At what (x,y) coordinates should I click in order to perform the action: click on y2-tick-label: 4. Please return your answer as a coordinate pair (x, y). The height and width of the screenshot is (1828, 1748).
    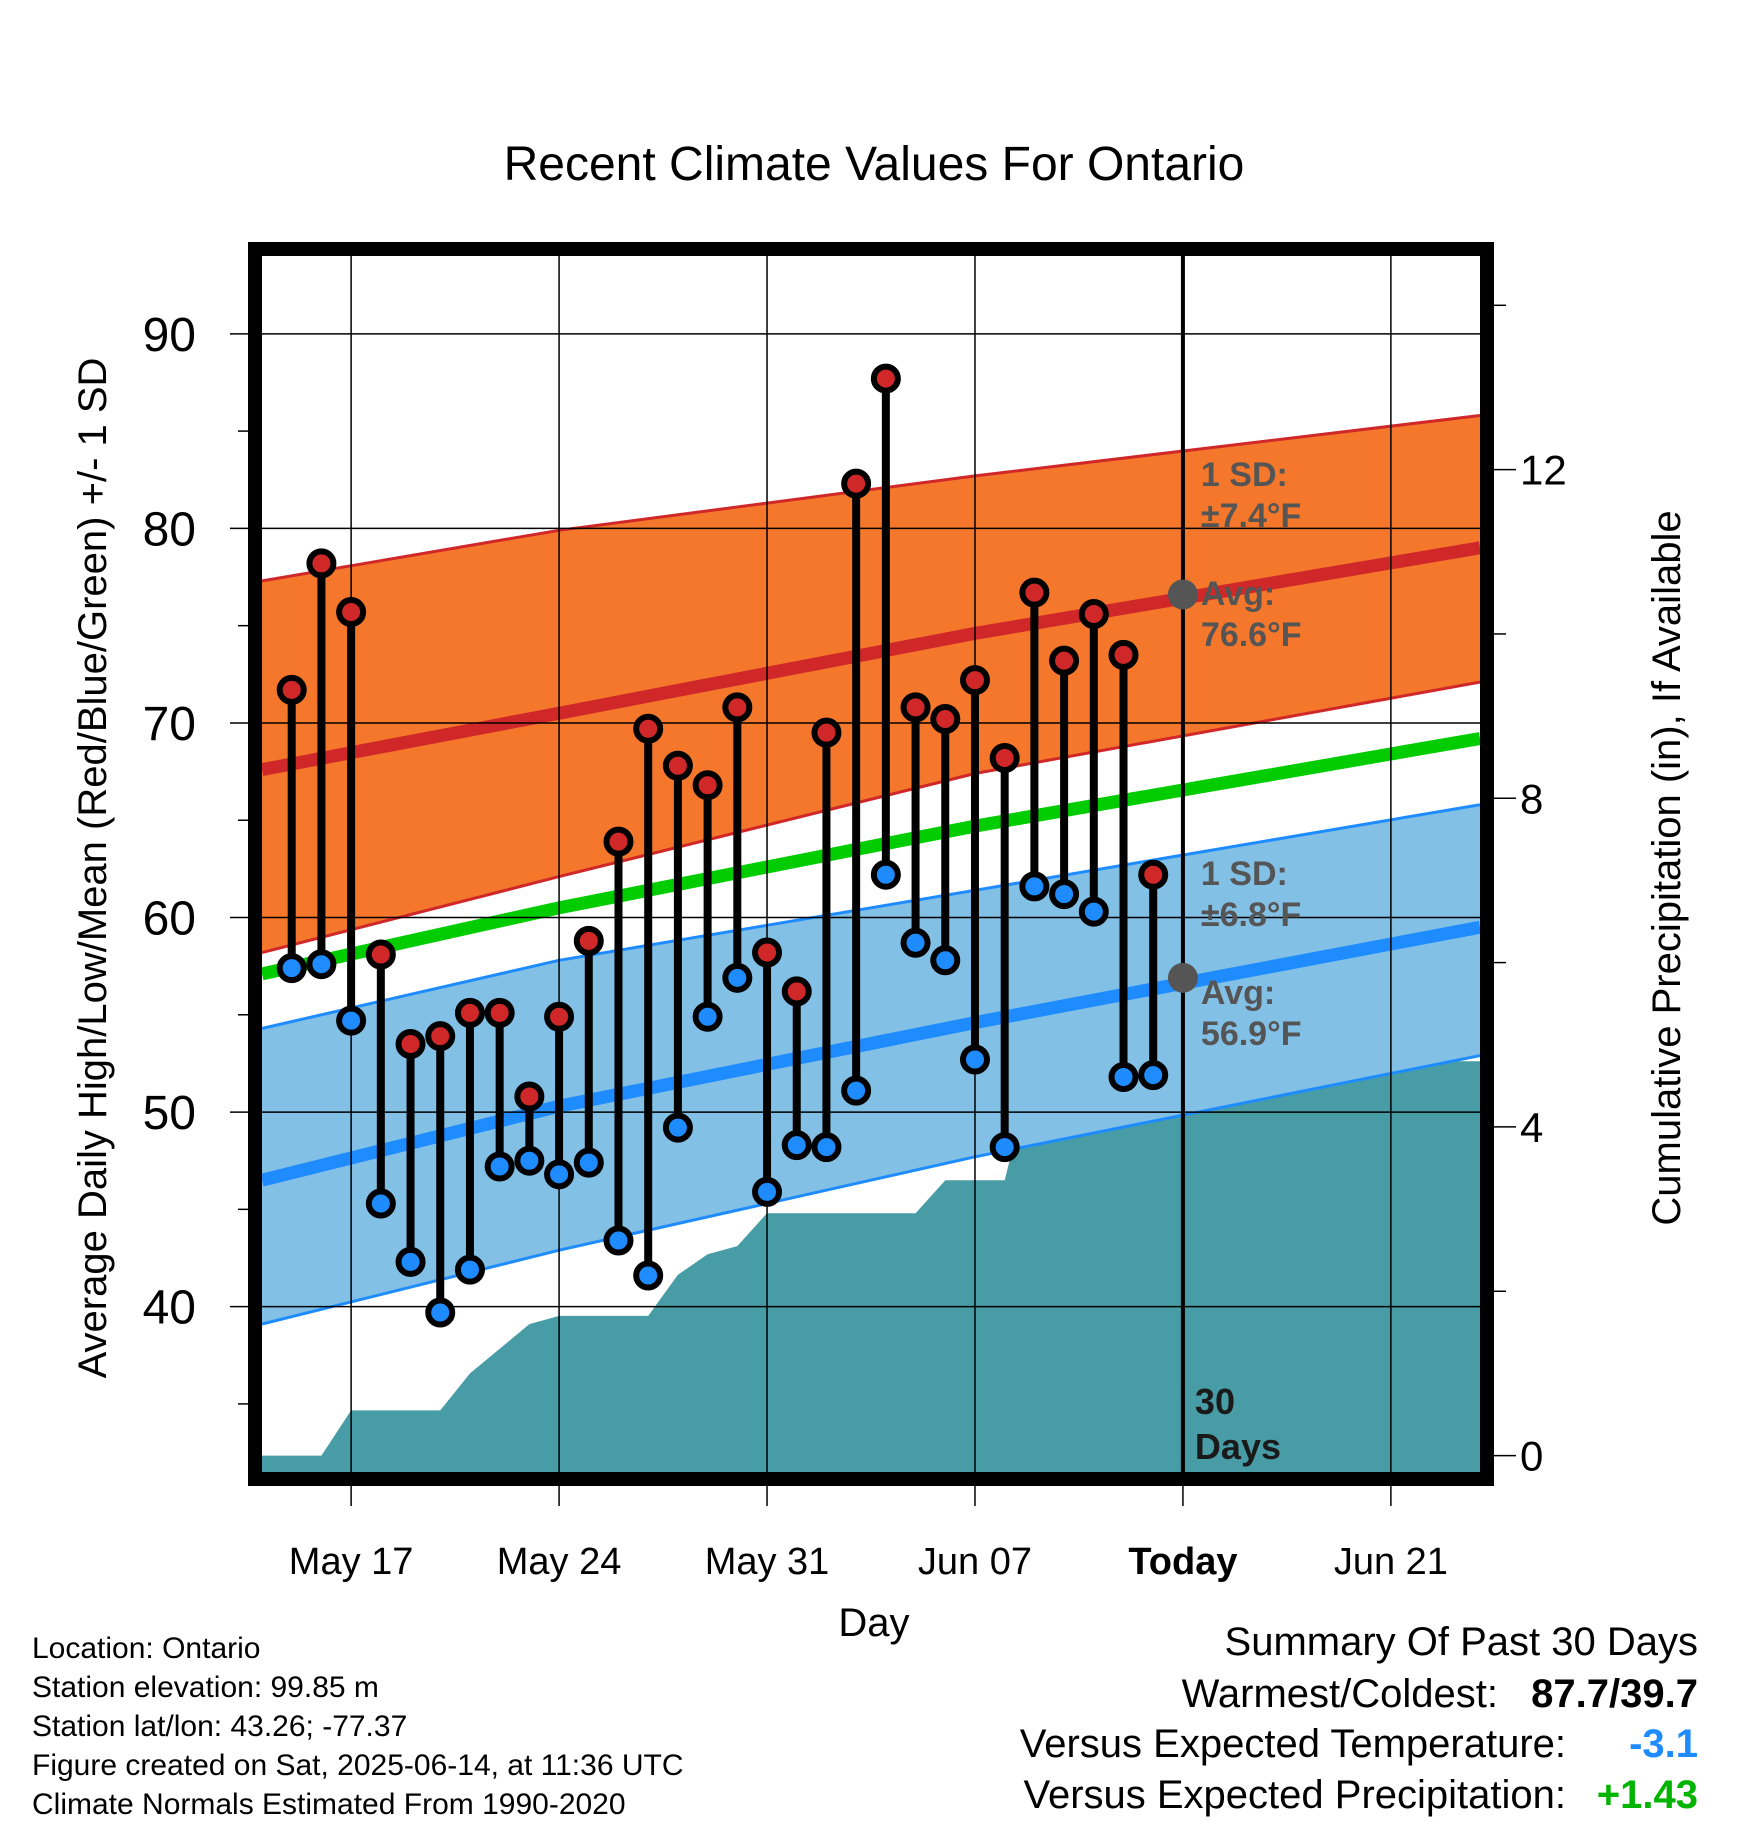
    Looking at the image, I should click on (1531, 1127).